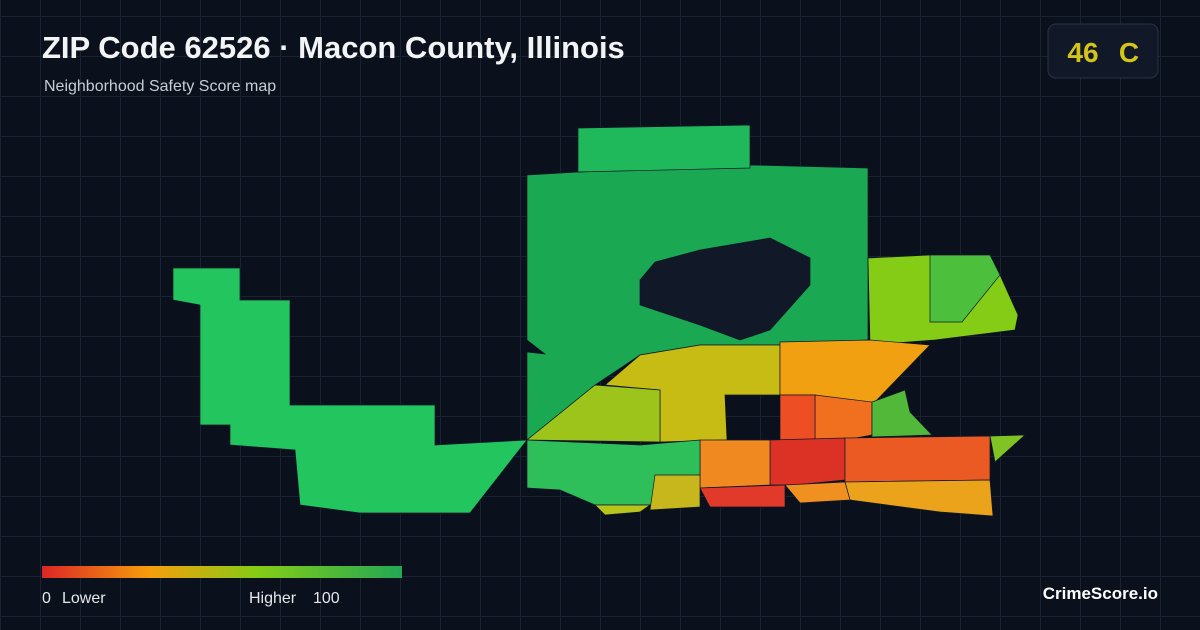 This screenshot has width=1200, height=630. What do you see at coordinates (333, 47) in the screenshot?
I see `title: ZIP Code 62526 · Macon County, Illinois` at bounding box center [333, 47].